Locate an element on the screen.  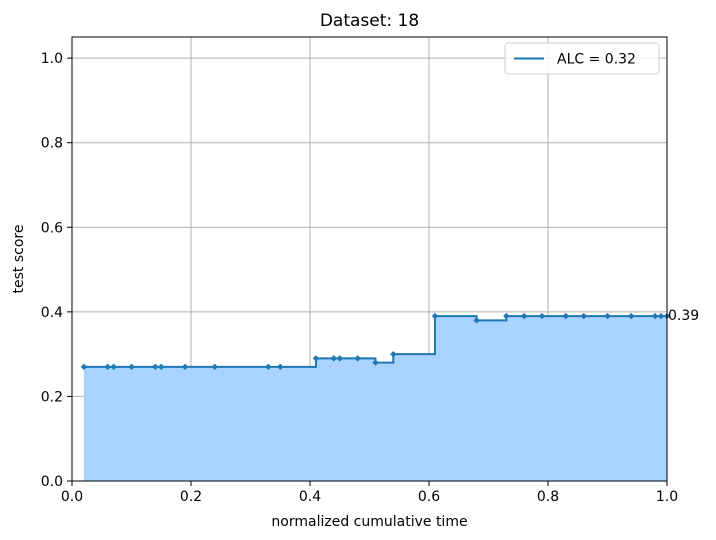
y-tick-label-1: 0.2 is located at coordinates (52, 397).